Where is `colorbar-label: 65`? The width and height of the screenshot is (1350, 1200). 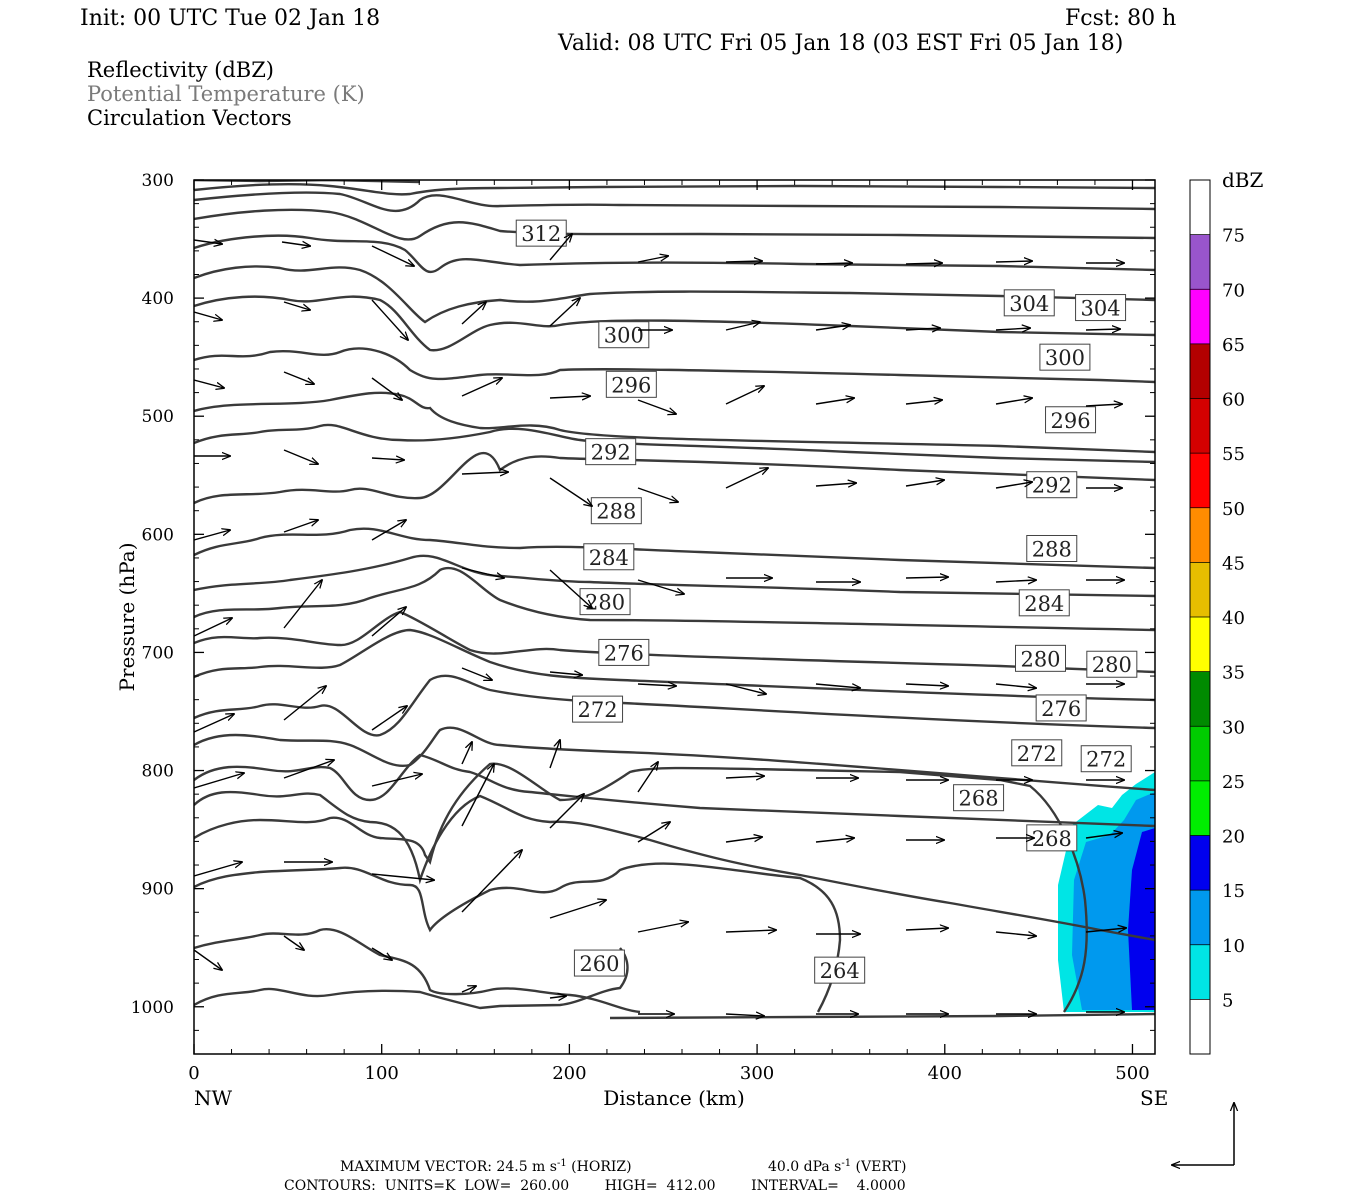 colorbar-label: 65 is located at coordinates (1233, 345).